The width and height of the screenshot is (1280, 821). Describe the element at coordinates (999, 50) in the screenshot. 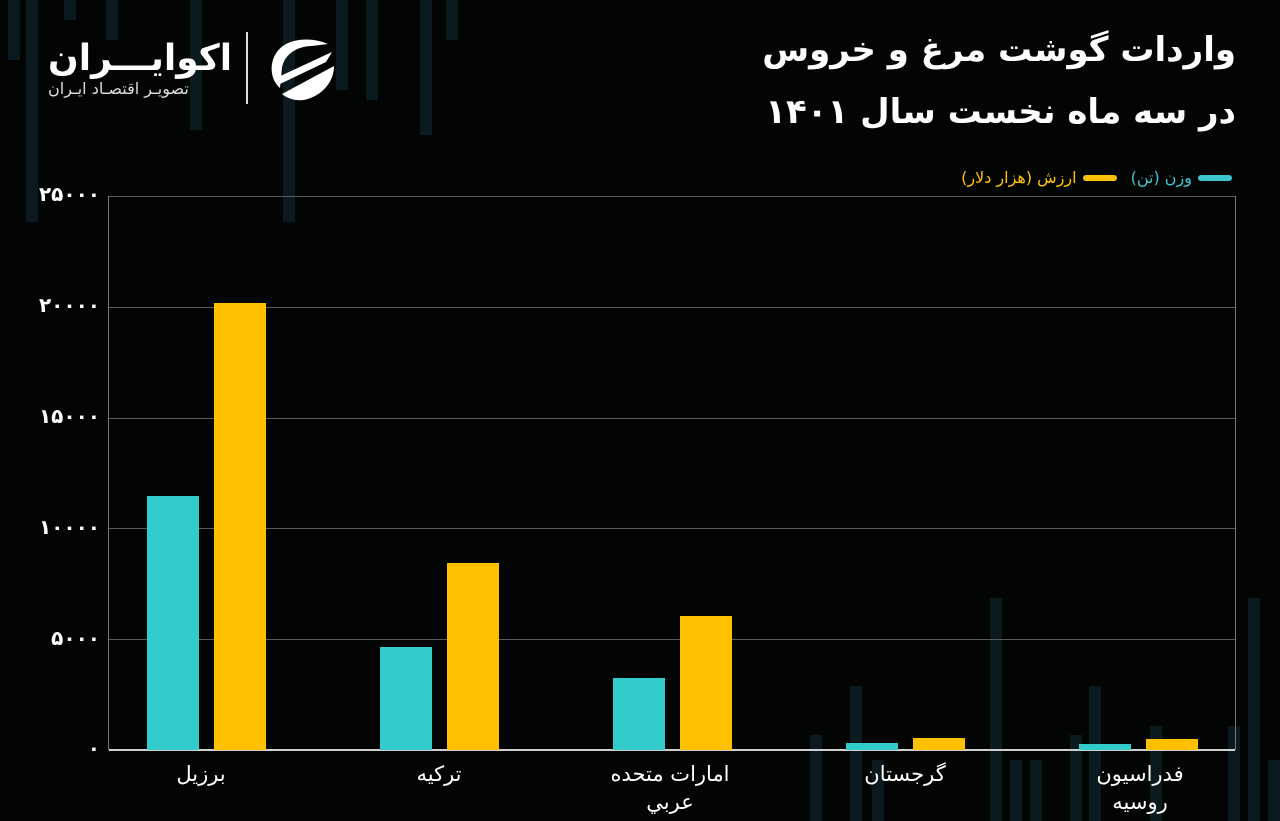

I see `chart-title-line1: واردات گوشت مرغ و خروس` at that location.